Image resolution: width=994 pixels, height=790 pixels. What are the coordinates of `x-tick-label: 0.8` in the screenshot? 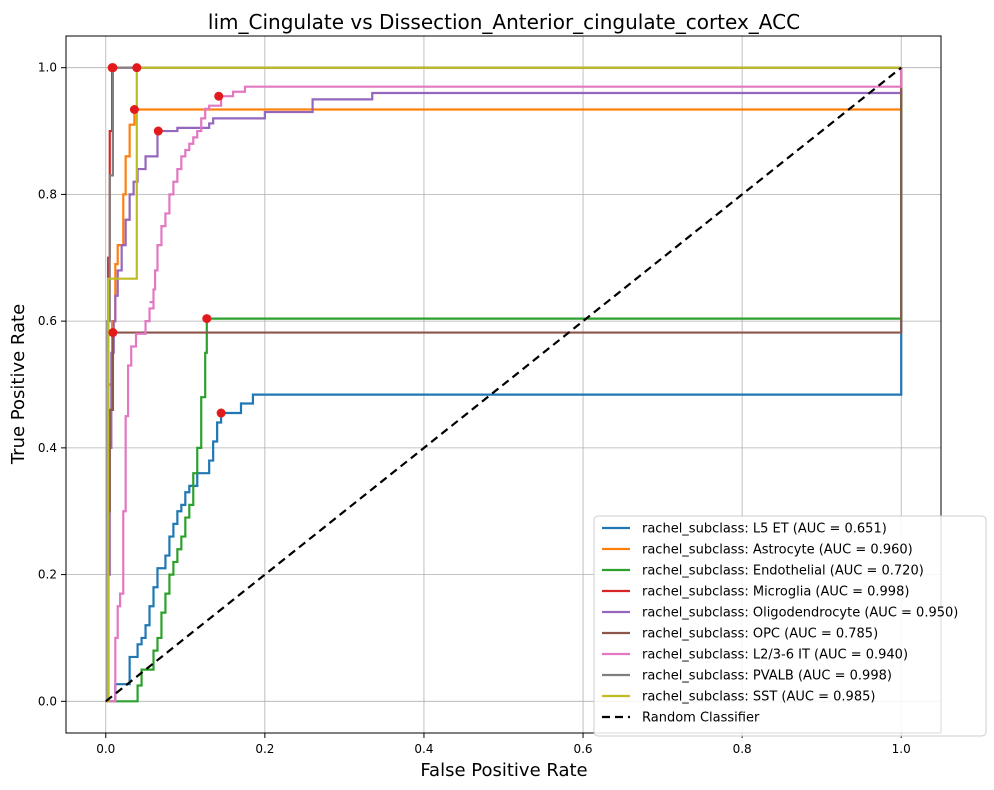 It's located at (742, 749).